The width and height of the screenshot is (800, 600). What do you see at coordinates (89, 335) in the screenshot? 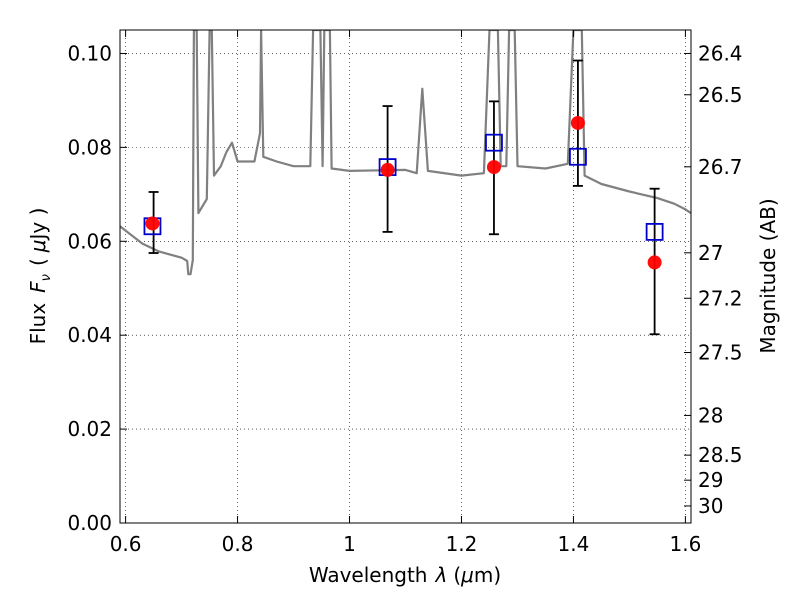
I see `y-tick-label: 0.04` at bounding box center [89, 335].